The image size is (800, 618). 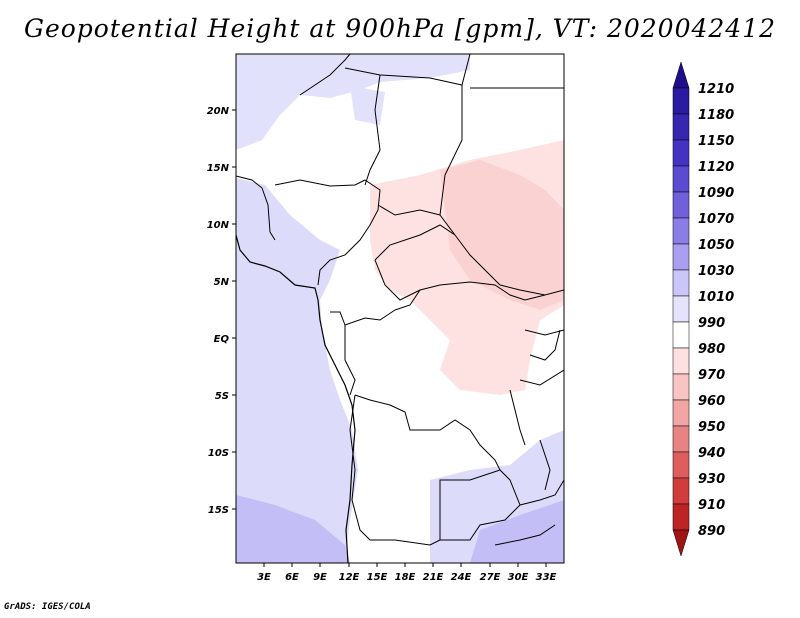 I want to click on x-tick-label: 24E, so click(x=461, y=577).